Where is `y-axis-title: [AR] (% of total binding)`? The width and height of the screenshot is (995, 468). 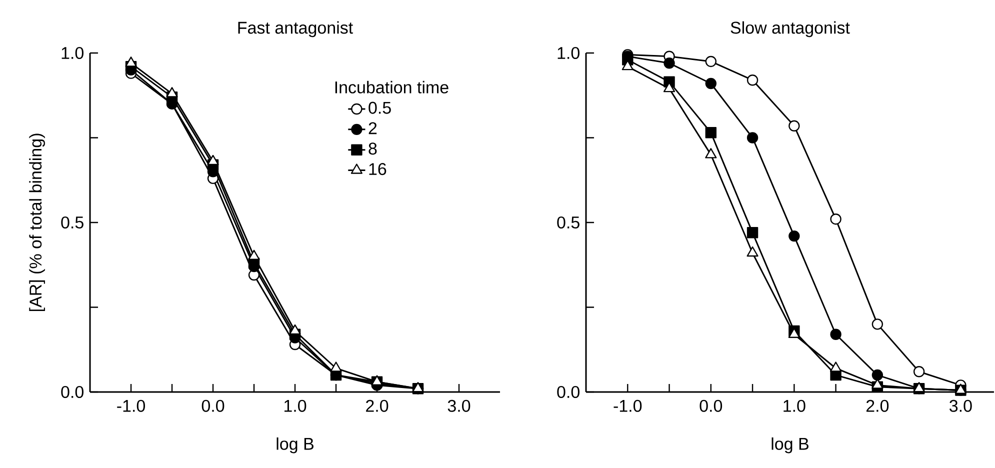
y-axis-title: [AR] (% of total binding) is located at coordinates (37, 223).